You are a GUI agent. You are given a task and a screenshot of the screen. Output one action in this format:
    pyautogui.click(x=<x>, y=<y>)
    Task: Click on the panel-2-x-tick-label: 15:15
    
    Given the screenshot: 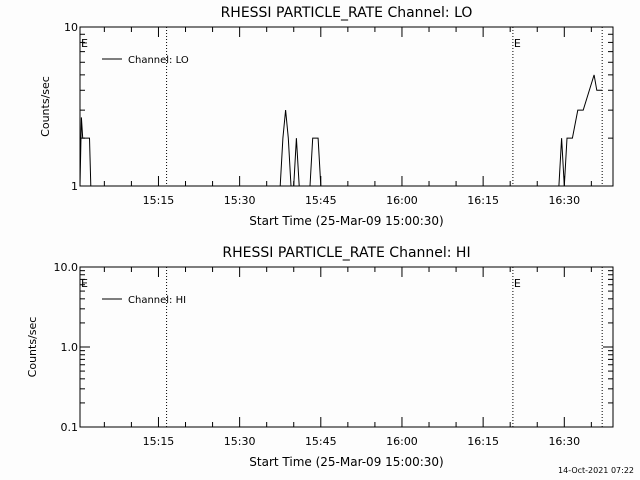 What is the action you would take?
    pyautogui.click(x=159, y=441)
    